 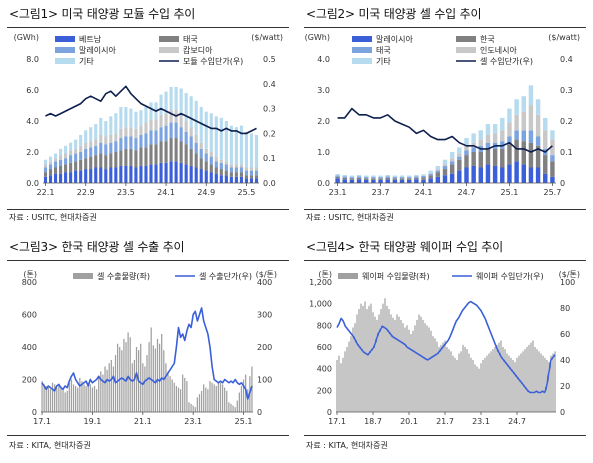 What do you see at coordinates (565, 334) in the screenshot?
I see `right-tick-label: 60` at bounding box center [565, 334].